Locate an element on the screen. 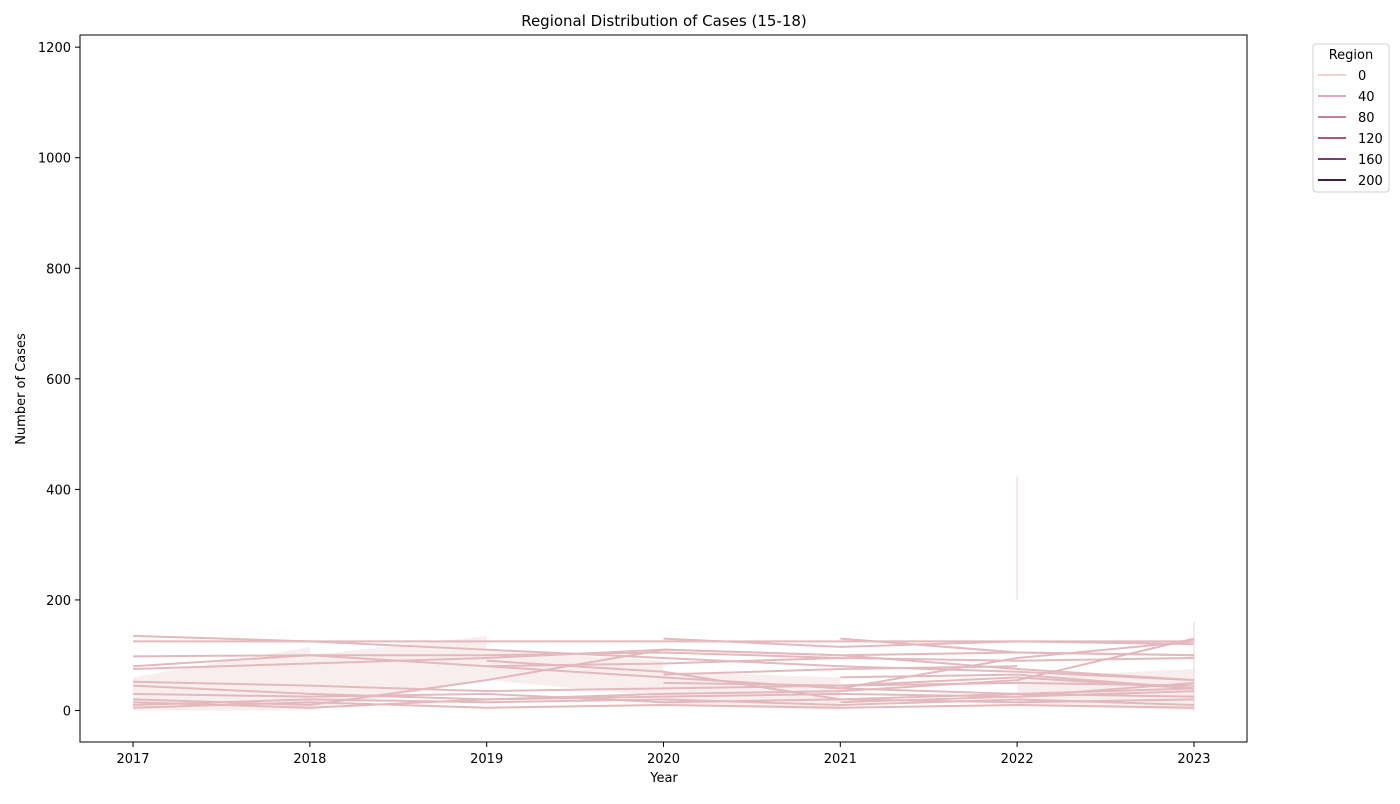 The image size is (1400, 804). legend-box is located at coordinates (1351, 118).